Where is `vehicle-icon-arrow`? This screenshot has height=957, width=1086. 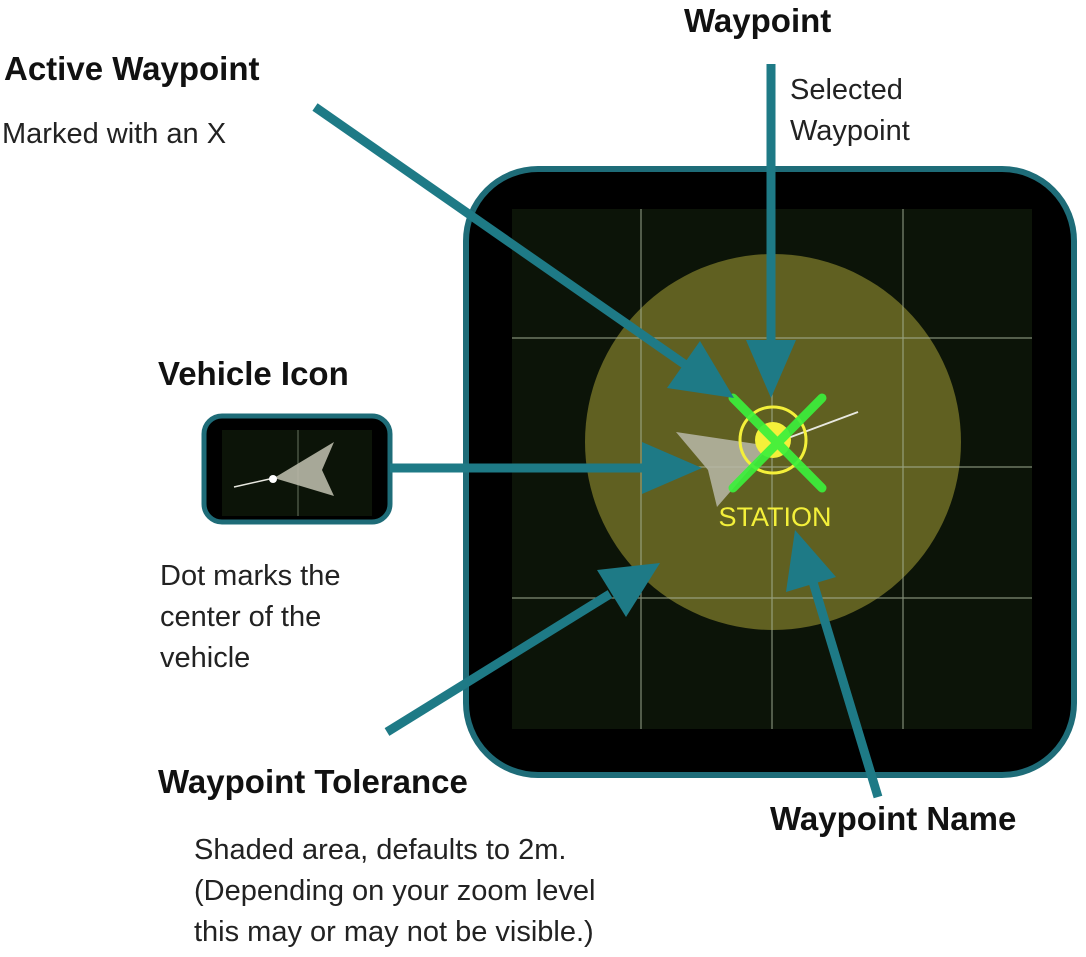
vehicle-icon-arrow is located at coordinates (546, 468).